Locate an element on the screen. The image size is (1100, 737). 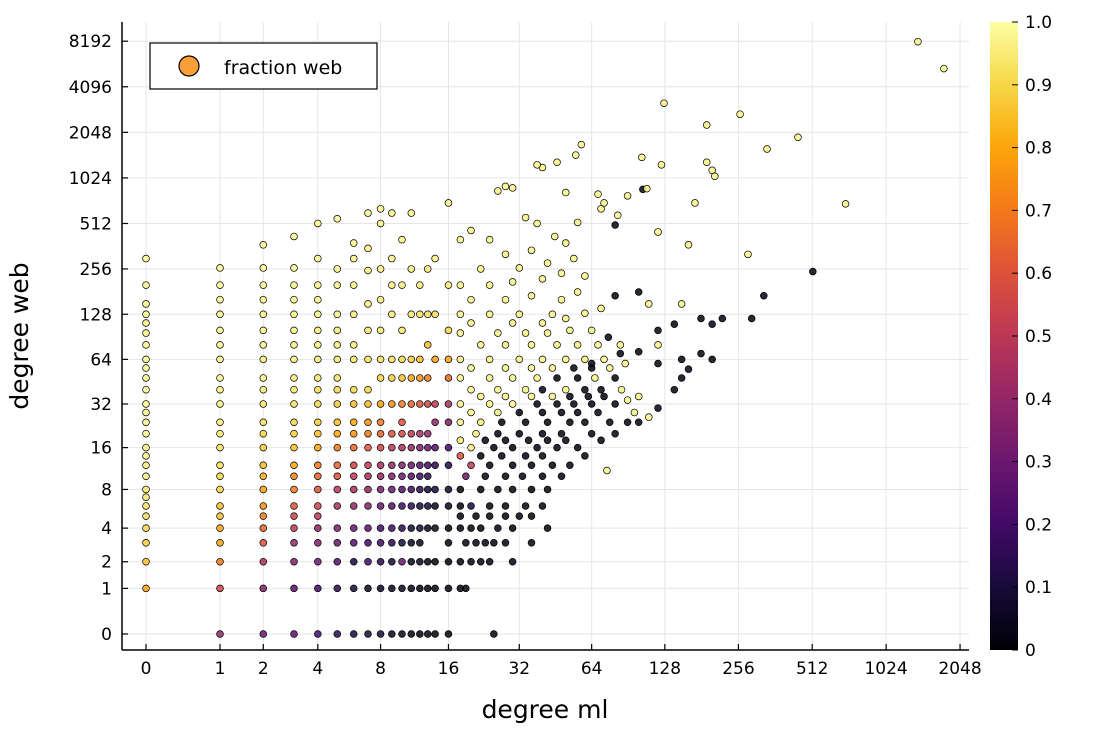
legend-label: fraction web is located at coordinates (283, 68).